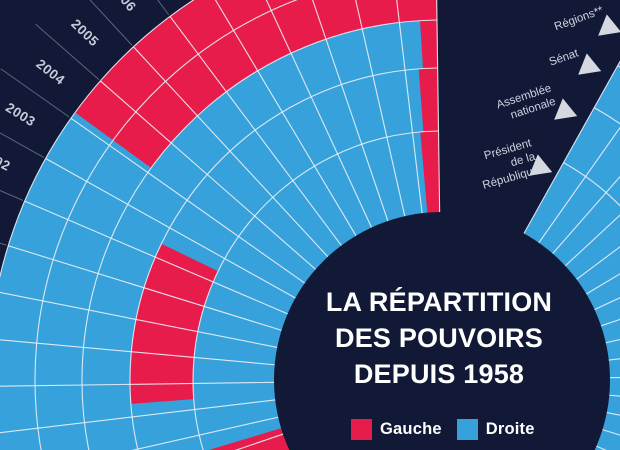 This screenshot has width=620, height=450. I want to click on page-title: LA RÉPARTITION DES POUVOIRS DEPUIS 1958, so click(439, 338).